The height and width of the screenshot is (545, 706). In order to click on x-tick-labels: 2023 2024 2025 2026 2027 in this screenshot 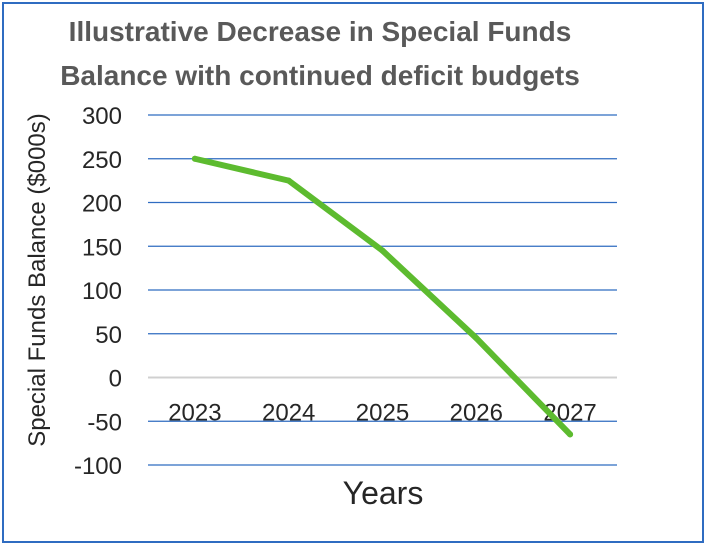, I will do `click(382, 413)`.